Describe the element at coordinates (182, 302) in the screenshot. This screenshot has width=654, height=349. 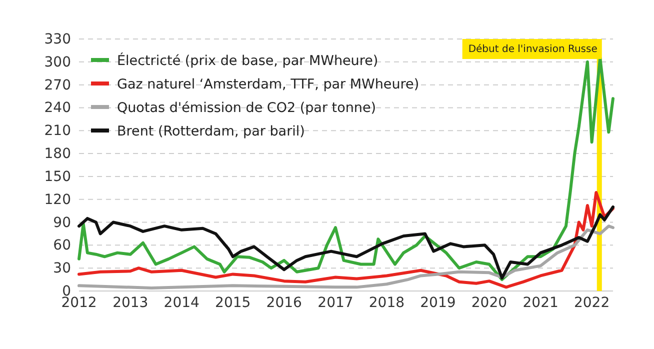
I see `x-tick-label: 2014` at that location.